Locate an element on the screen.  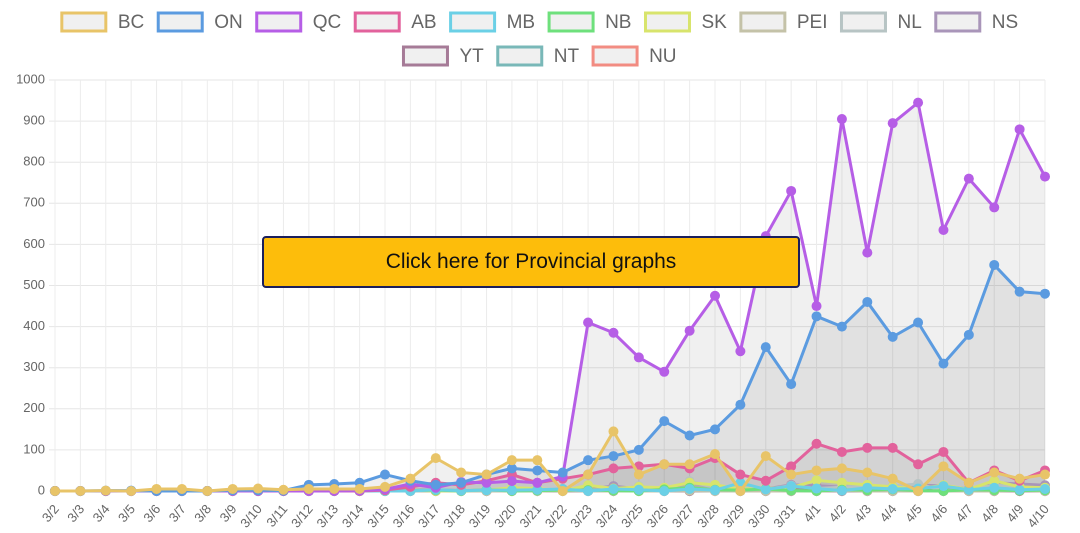
x-tick-label: 3/31 is located at coordinates (784, 515).